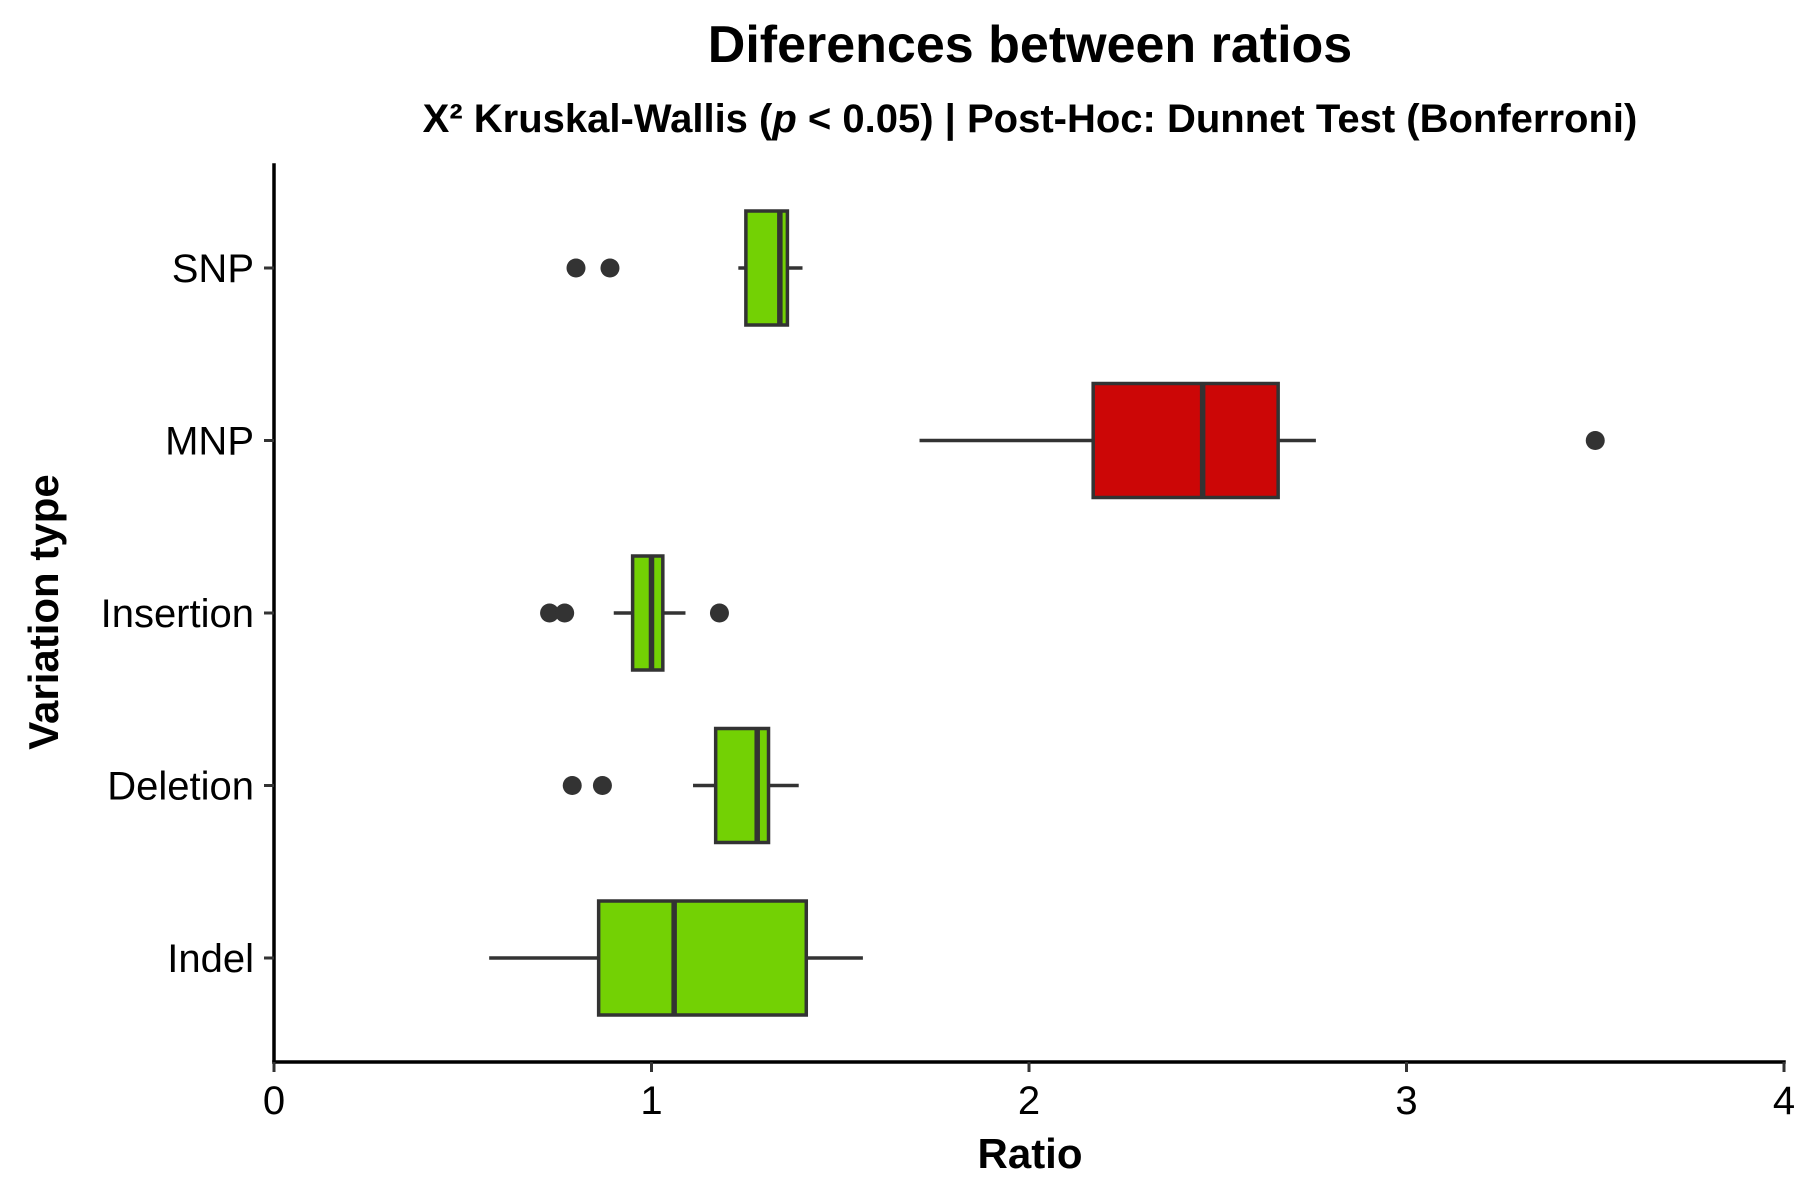 The width and height of the screenshot is (1800, 1200). What do you see at coordinates (274, 1101) in the screenshot?
I see `x-tick-label: 0` at bounding box center [274, 1101].